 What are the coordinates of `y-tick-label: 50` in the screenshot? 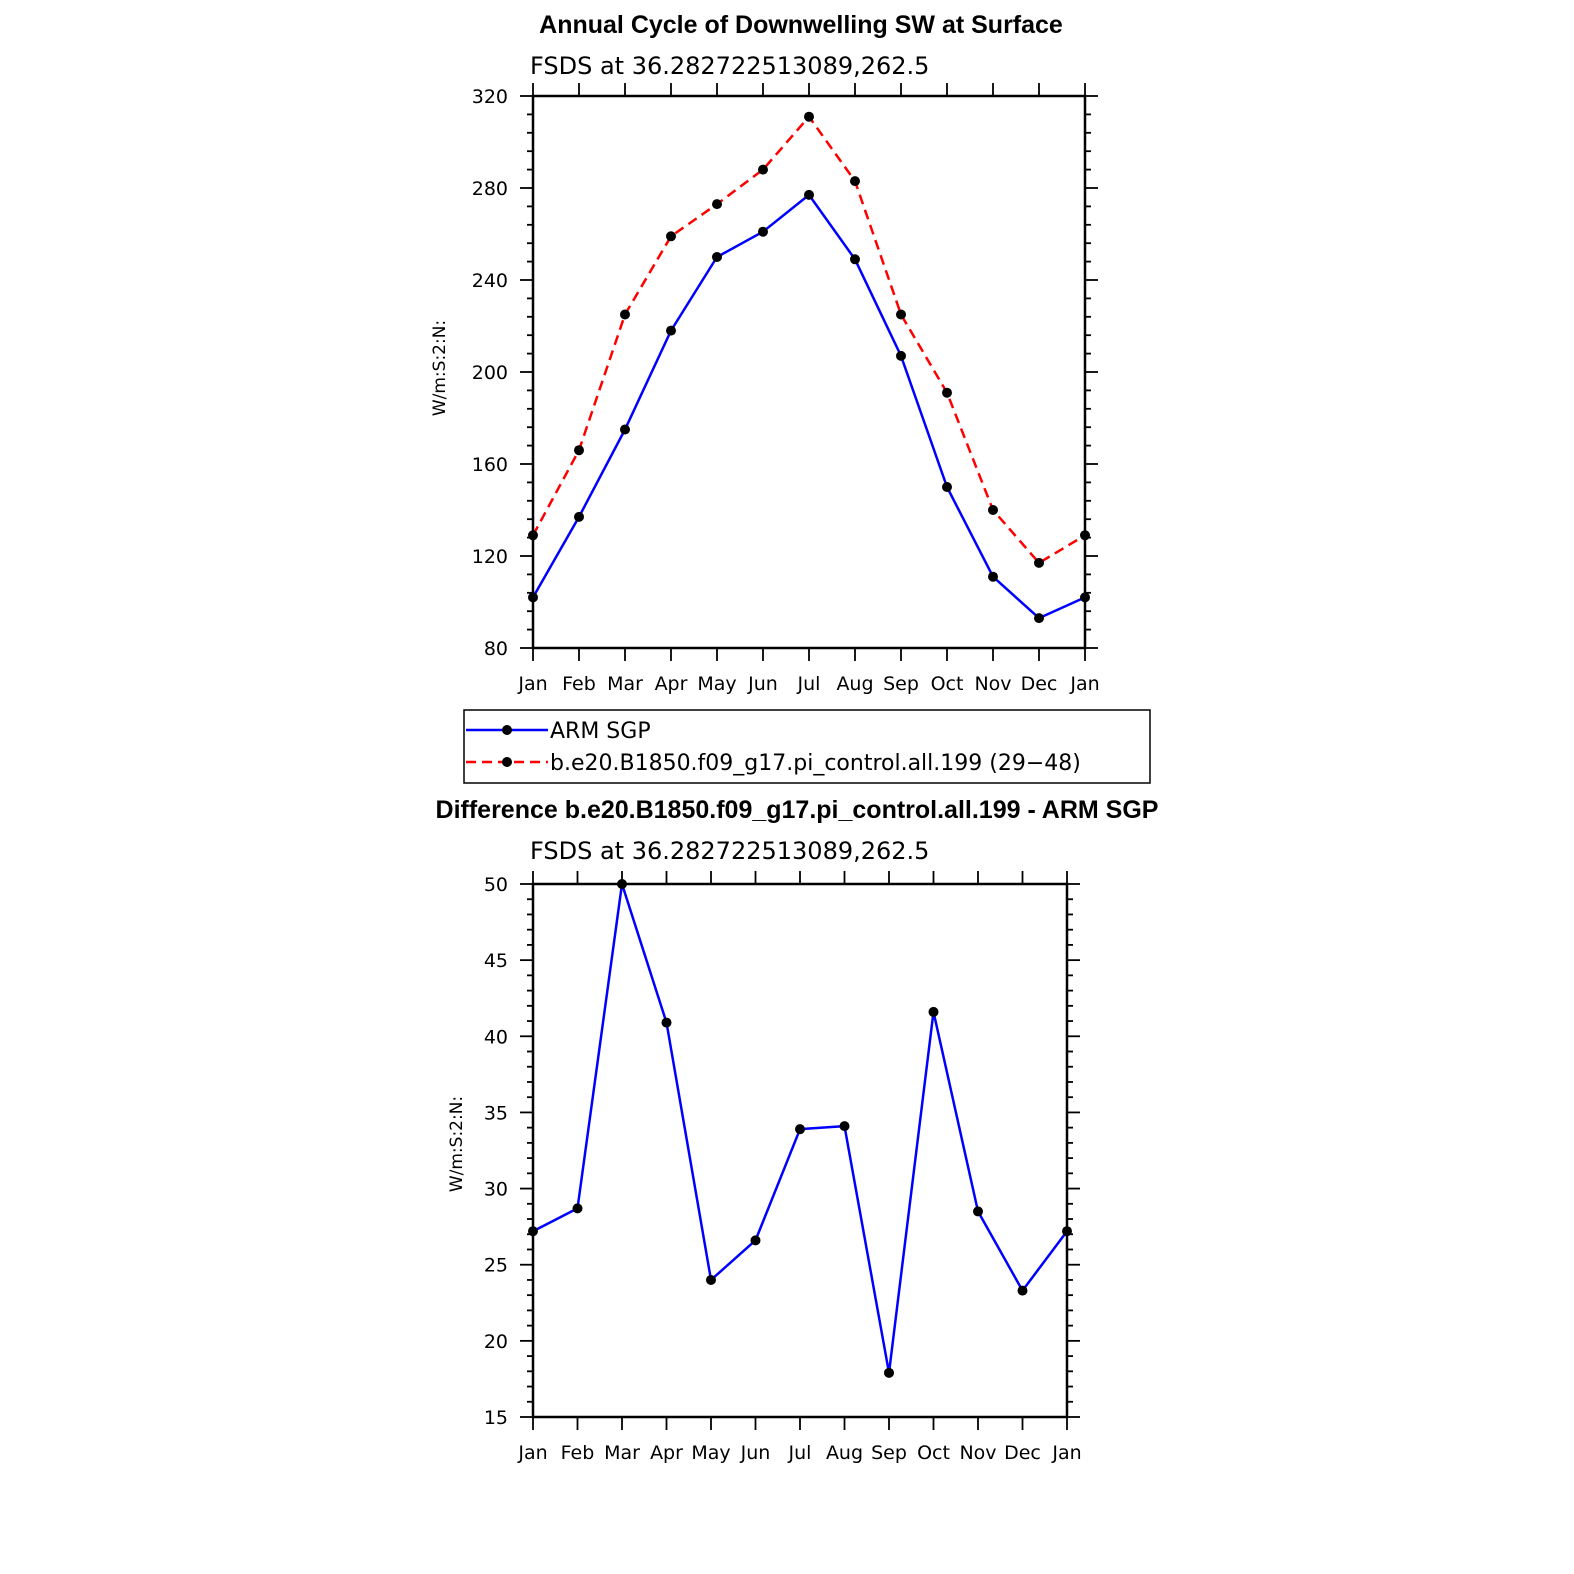 It's located at (496, 885).